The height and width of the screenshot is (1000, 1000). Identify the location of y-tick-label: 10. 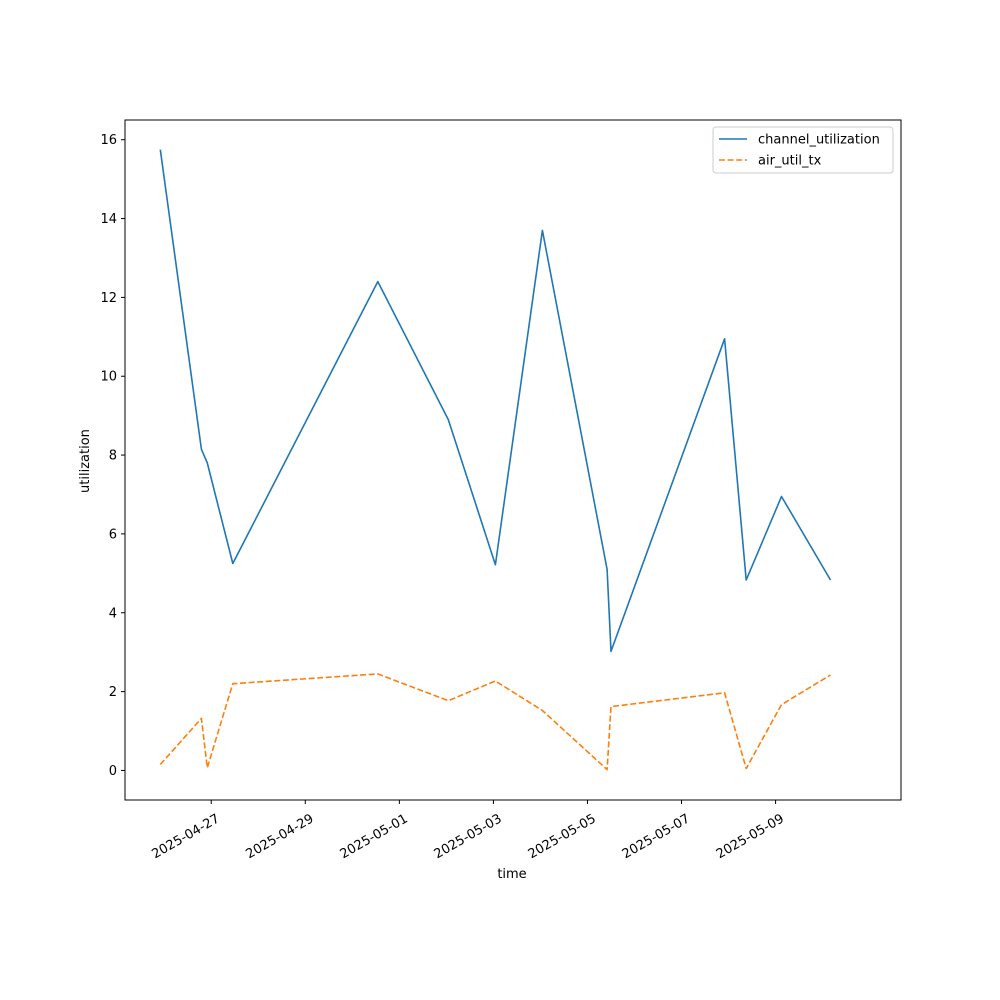
(108, 377).